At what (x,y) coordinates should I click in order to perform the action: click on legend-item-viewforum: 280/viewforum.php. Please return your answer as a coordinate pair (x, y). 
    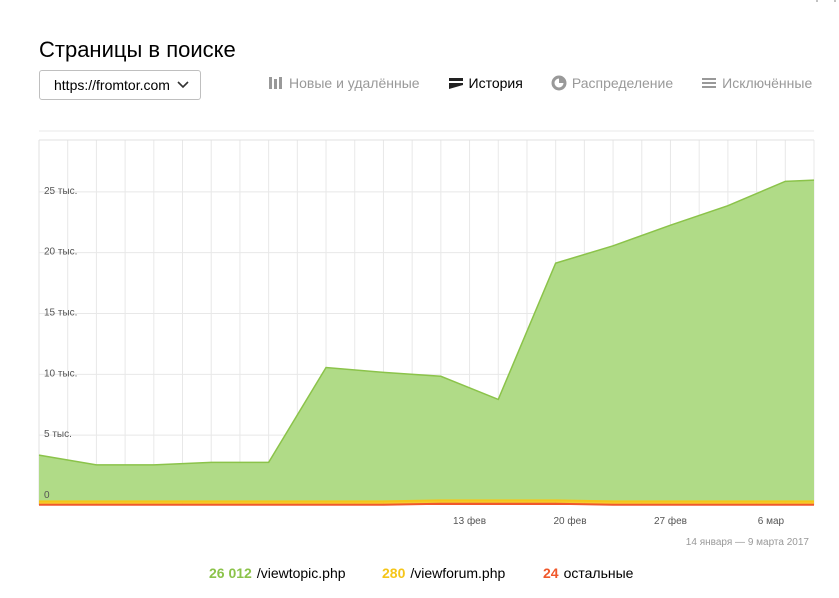
    Looking at the image, I should click on (443, 573).